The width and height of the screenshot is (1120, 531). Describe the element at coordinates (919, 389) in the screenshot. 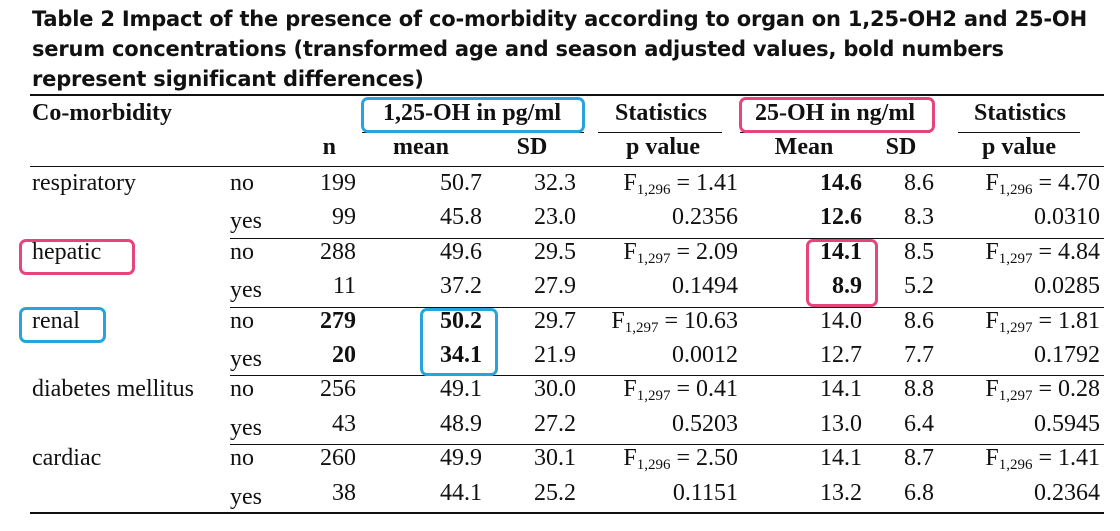

I see `cell-sd2: 8.8` at that location.